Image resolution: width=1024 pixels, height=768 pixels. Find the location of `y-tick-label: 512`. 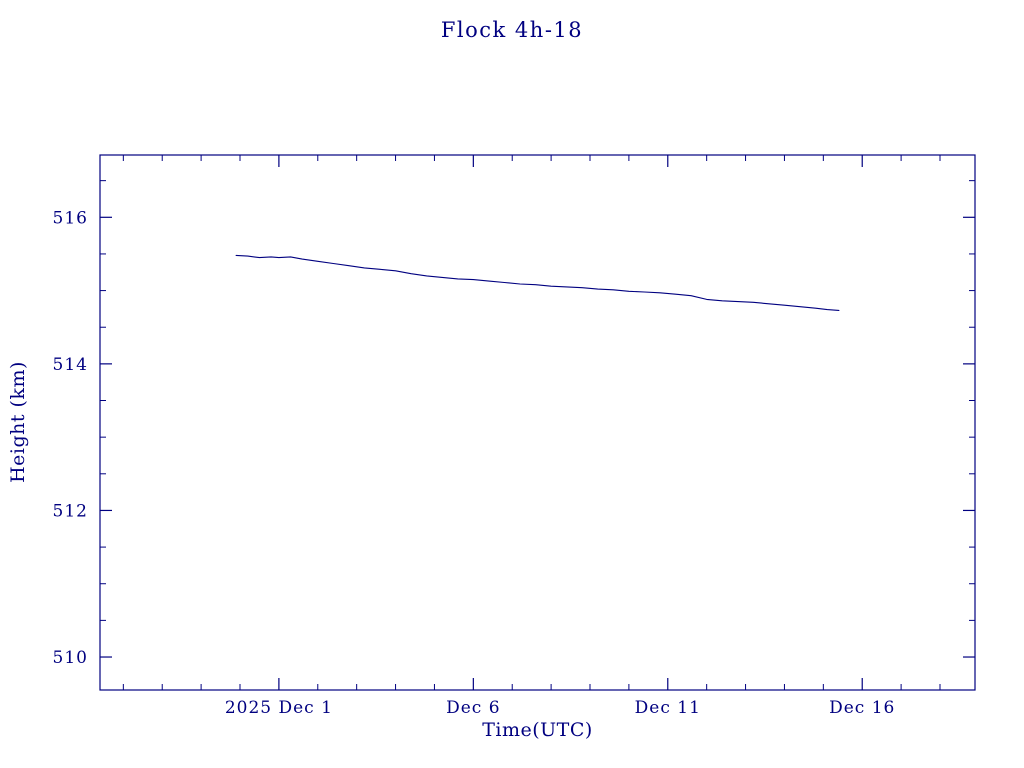

y-tick-label: 512 is located at coordinates (70, 511).